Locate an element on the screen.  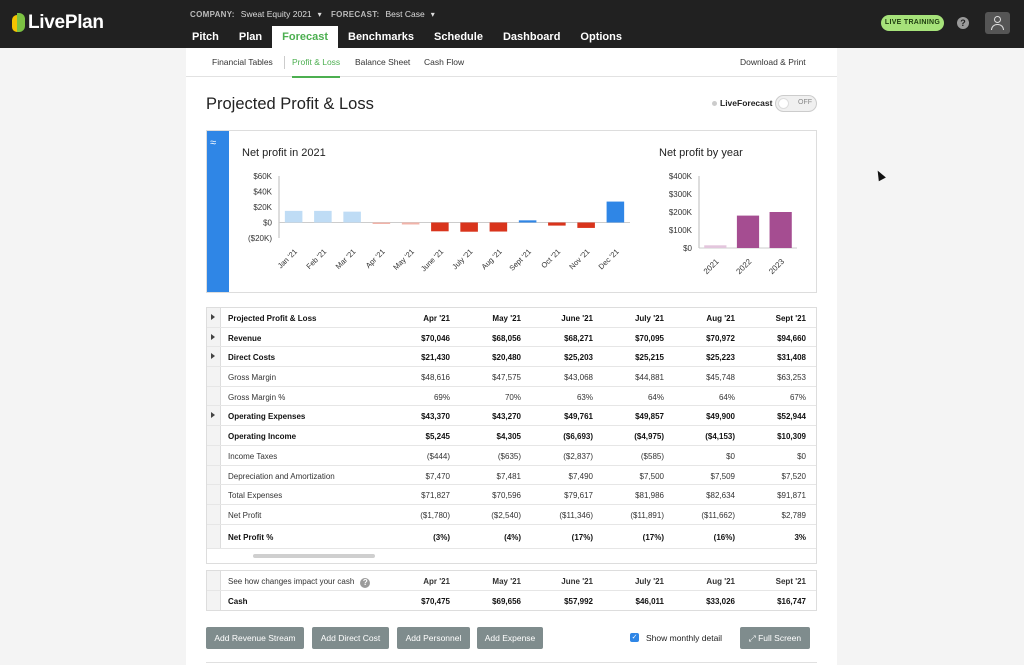
nav-pitch: Pitch is located at coordinates (205, 37).